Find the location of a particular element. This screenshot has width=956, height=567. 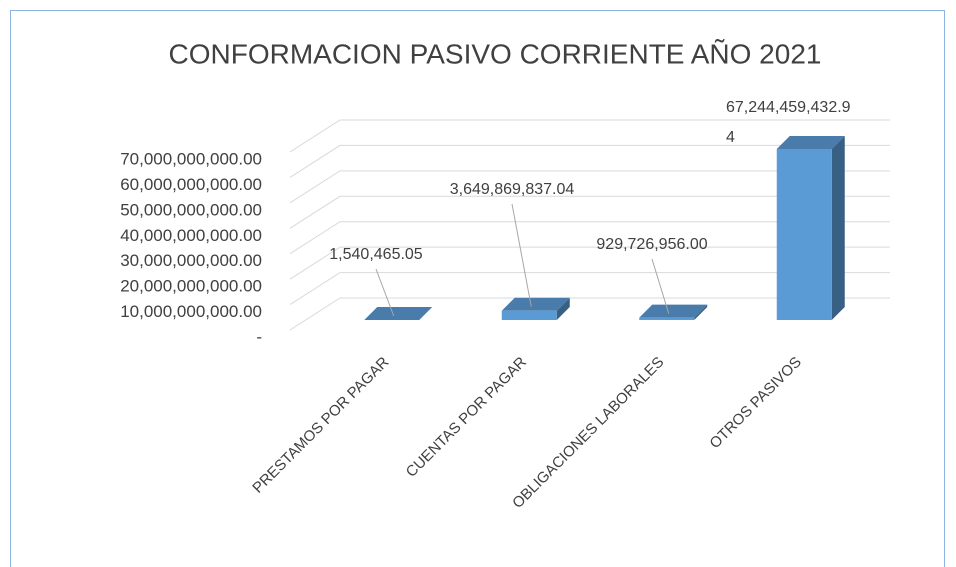

y-tick-label: 30,000,000,000.00 is located at coordinates (191, 260).